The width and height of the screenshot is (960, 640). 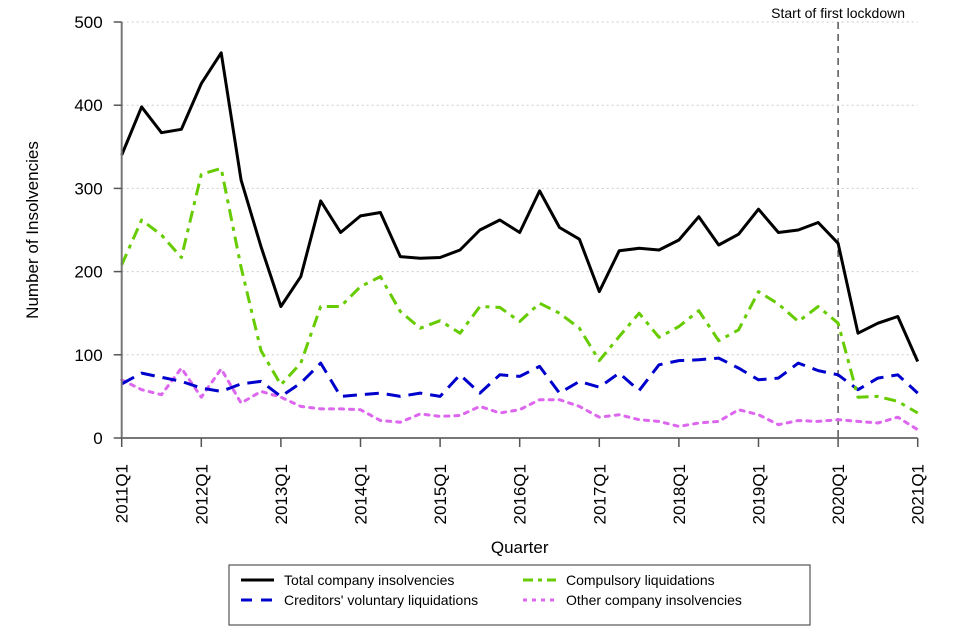 I want to click on y-tick-label: 0, so click(x=97, y=438).